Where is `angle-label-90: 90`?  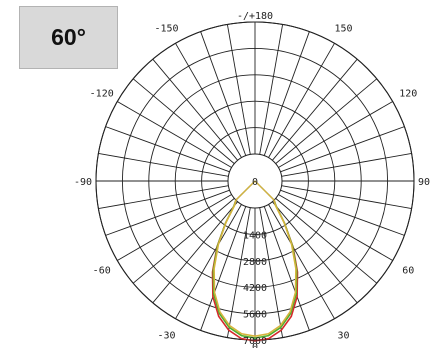 angle-label-90: 90 is located at coordinates (424, 182).